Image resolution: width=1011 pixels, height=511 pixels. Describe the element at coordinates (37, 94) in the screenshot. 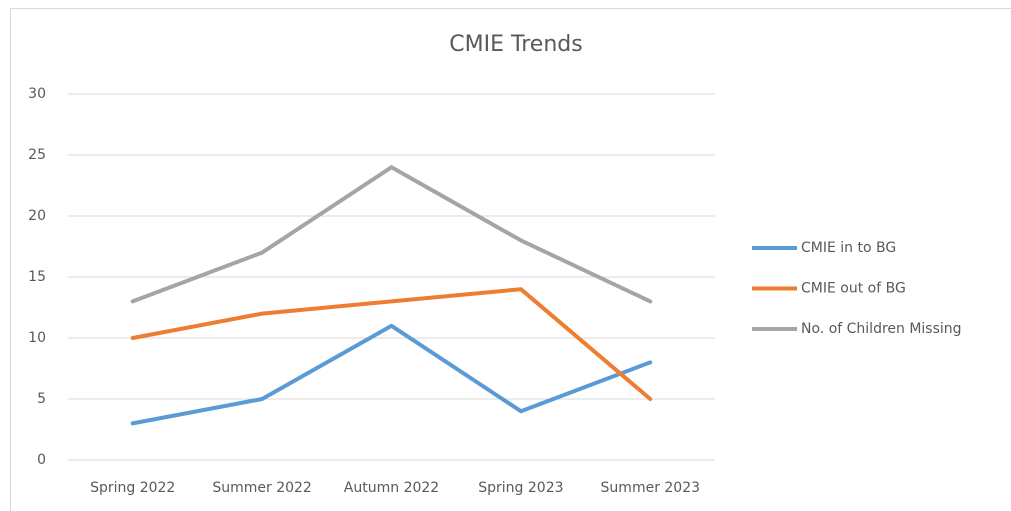

I see `y-tick-label: 30` at that location.